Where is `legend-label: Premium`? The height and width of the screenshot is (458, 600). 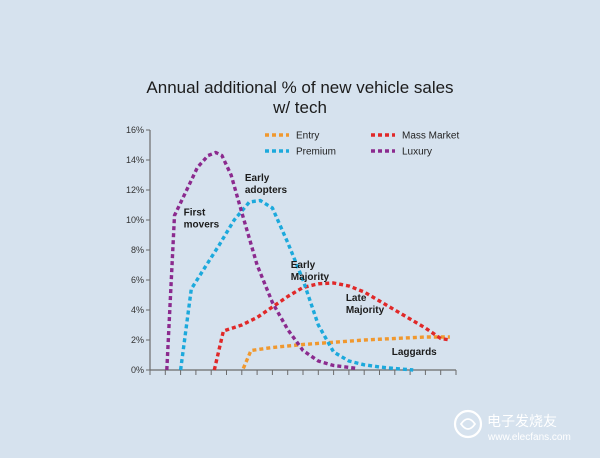 legend-label: Premium is located at coordinates (316, 152).